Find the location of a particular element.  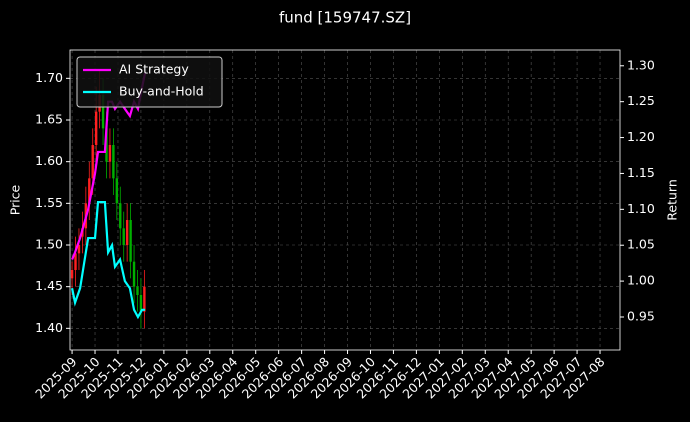

legend: AI Strategy Buy-and-Hold is located at coordinates (149, 82).